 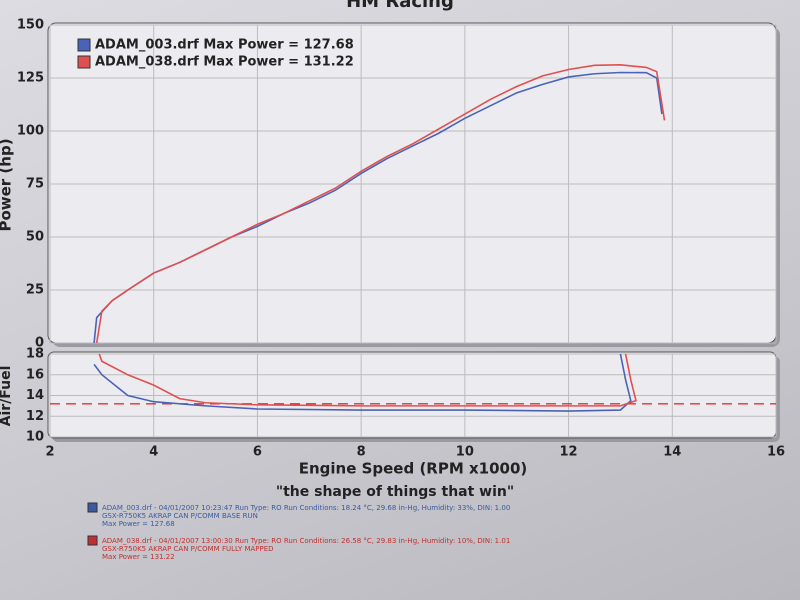 I want to click on y-axis-label: Power (hp), so click(x=7, y=184).